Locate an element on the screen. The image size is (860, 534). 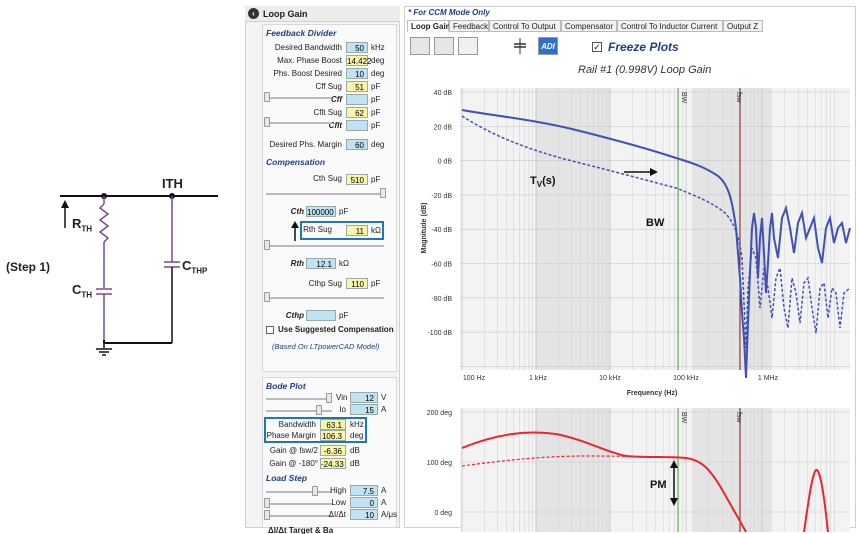
desired-bandwidth-value: 50 is located at coordinates (357, 47).